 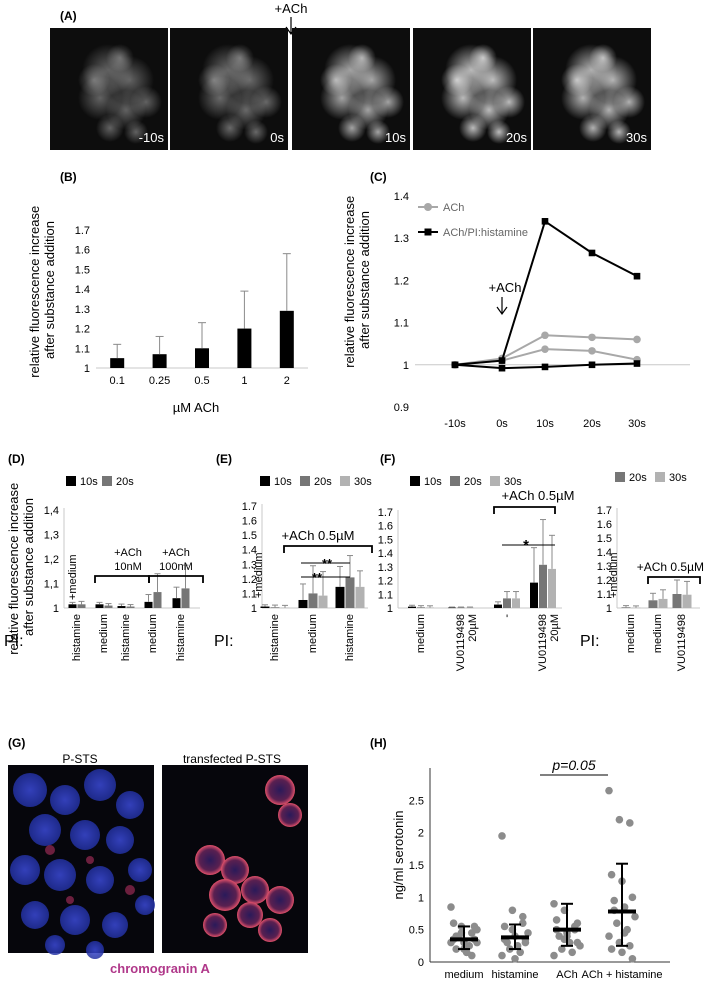 I want to click on panel-b-ytick: 1.4, so click(x=82, y=290).